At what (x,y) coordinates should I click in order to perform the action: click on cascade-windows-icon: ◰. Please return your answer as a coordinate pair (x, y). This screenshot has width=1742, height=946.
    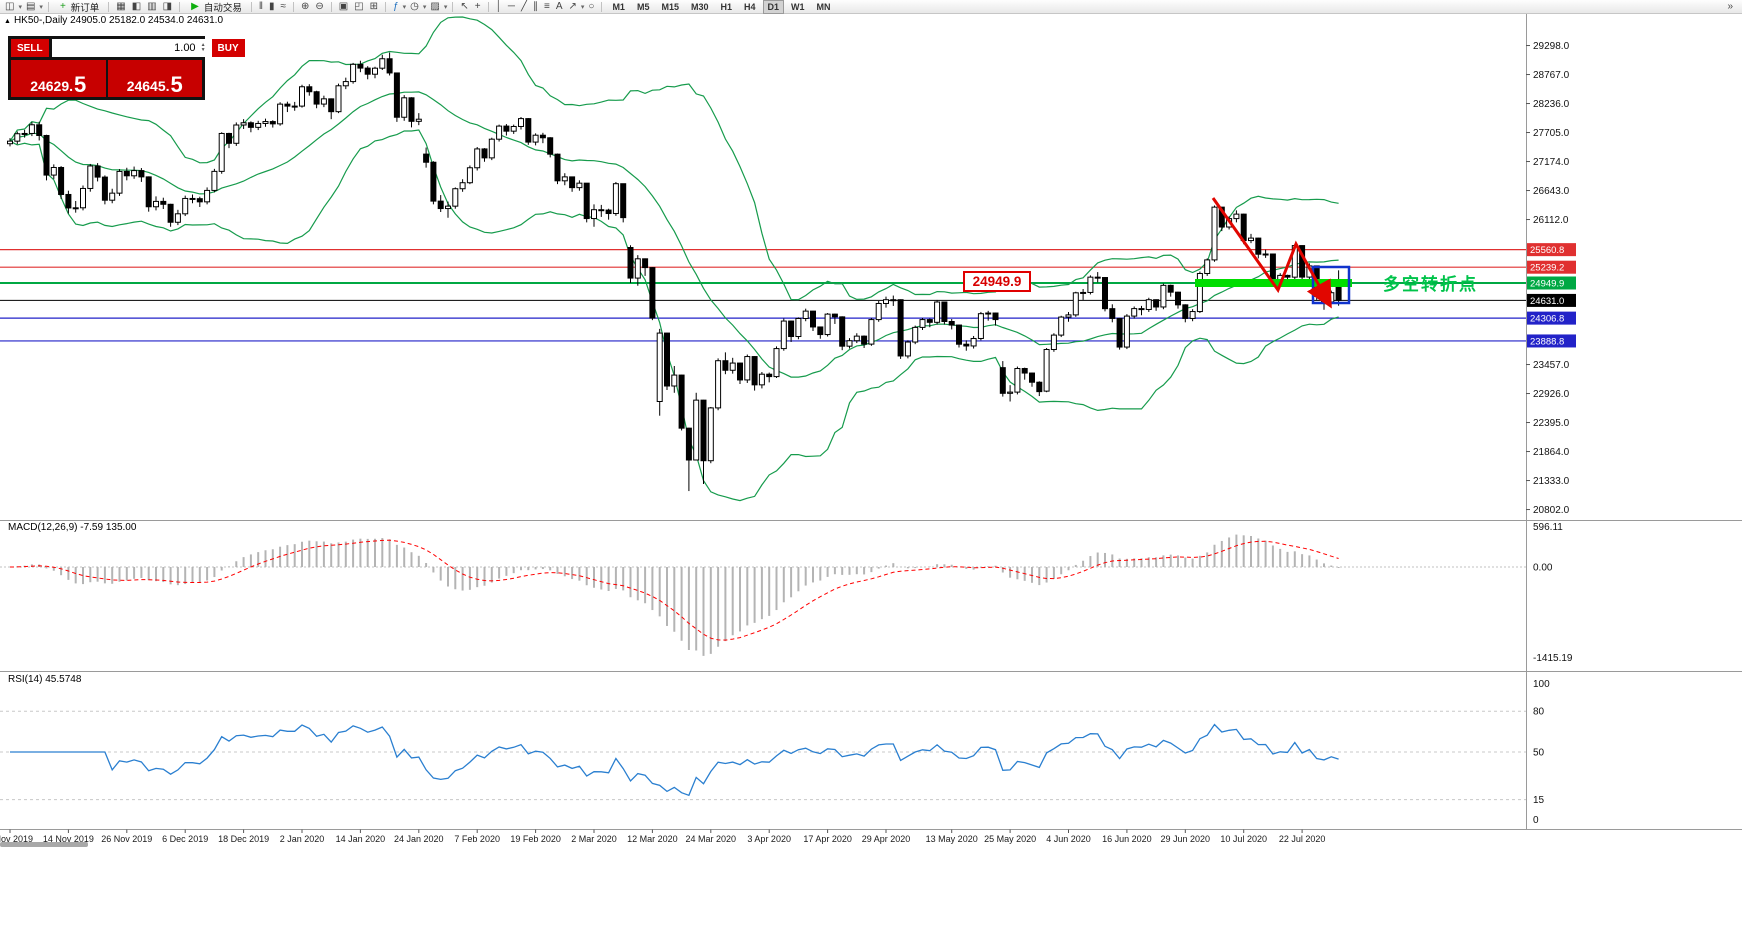
    Looking at the image, I should click on (359, 6).